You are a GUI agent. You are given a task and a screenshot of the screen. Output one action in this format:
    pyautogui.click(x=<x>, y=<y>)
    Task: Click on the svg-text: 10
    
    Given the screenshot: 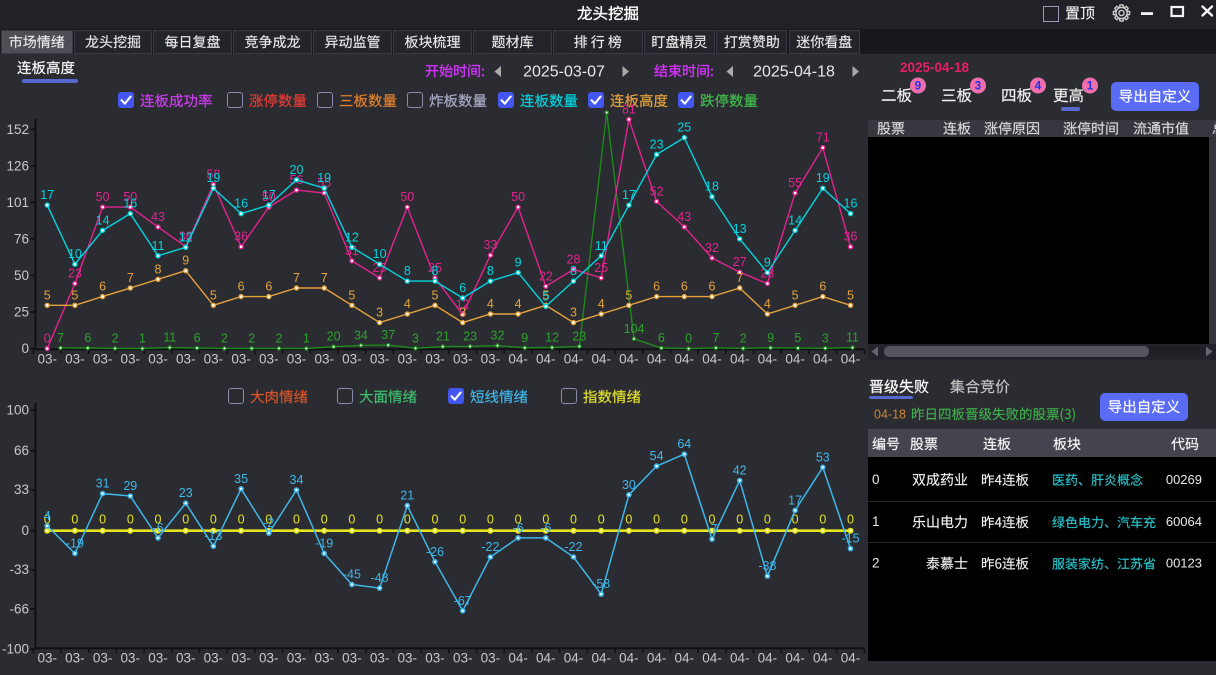 What is the action you would take?
    pyautogui.click(x=380, y=254)
    